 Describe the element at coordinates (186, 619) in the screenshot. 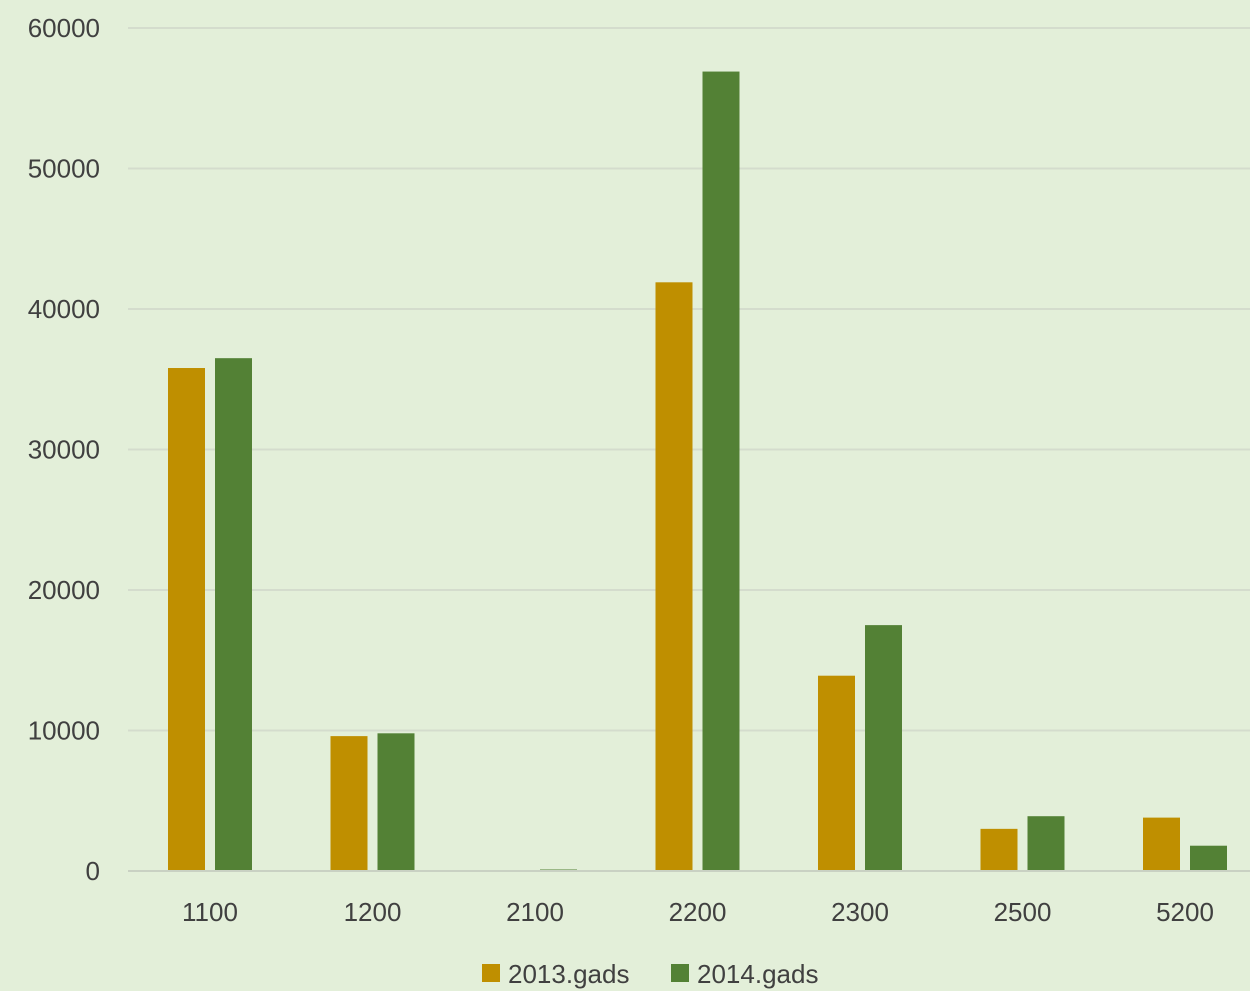

I see `bar-2013.gads-1100` at that location.